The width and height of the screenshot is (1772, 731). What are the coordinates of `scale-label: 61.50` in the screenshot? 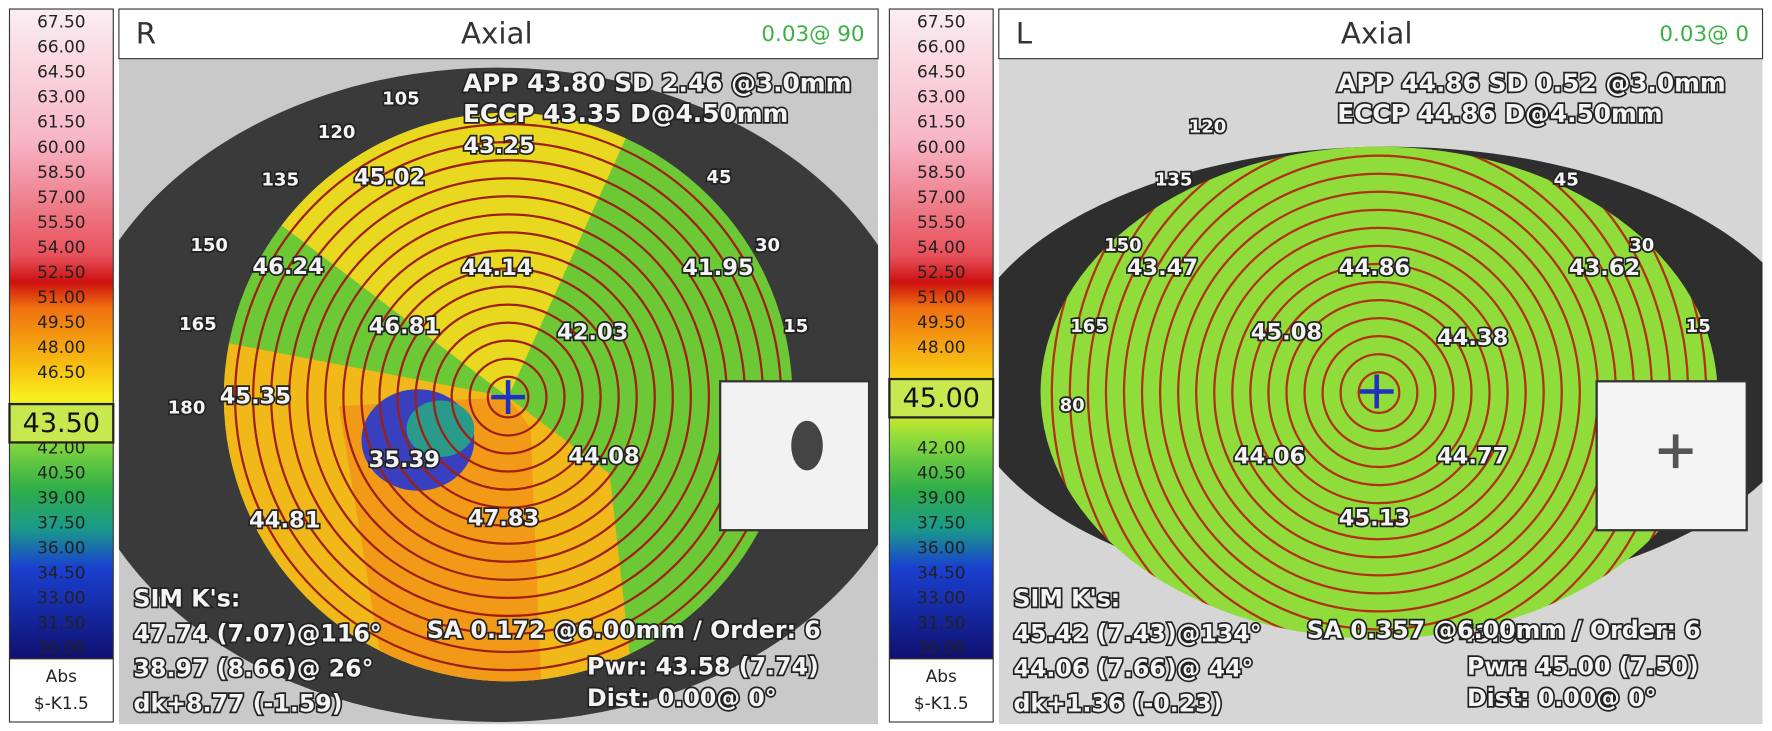 It's located at (941, 122).